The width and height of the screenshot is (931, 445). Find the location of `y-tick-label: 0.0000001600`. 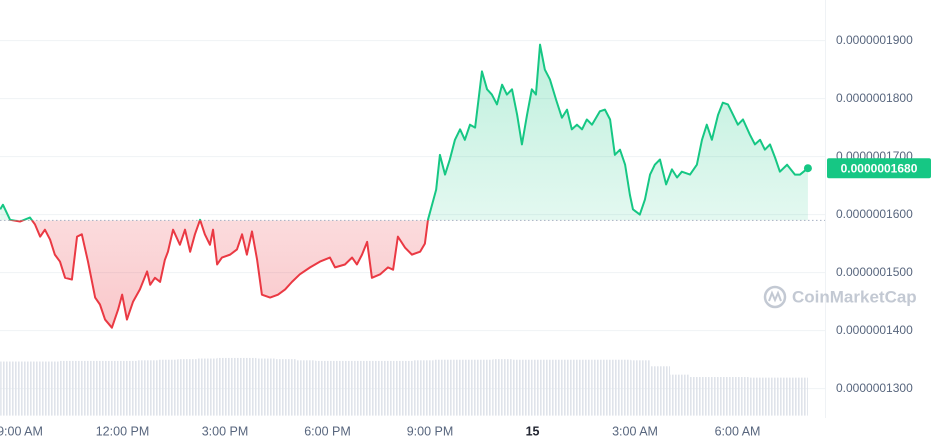

y-tick-label: 0.0000001600 is located at coordinates (874, 214).